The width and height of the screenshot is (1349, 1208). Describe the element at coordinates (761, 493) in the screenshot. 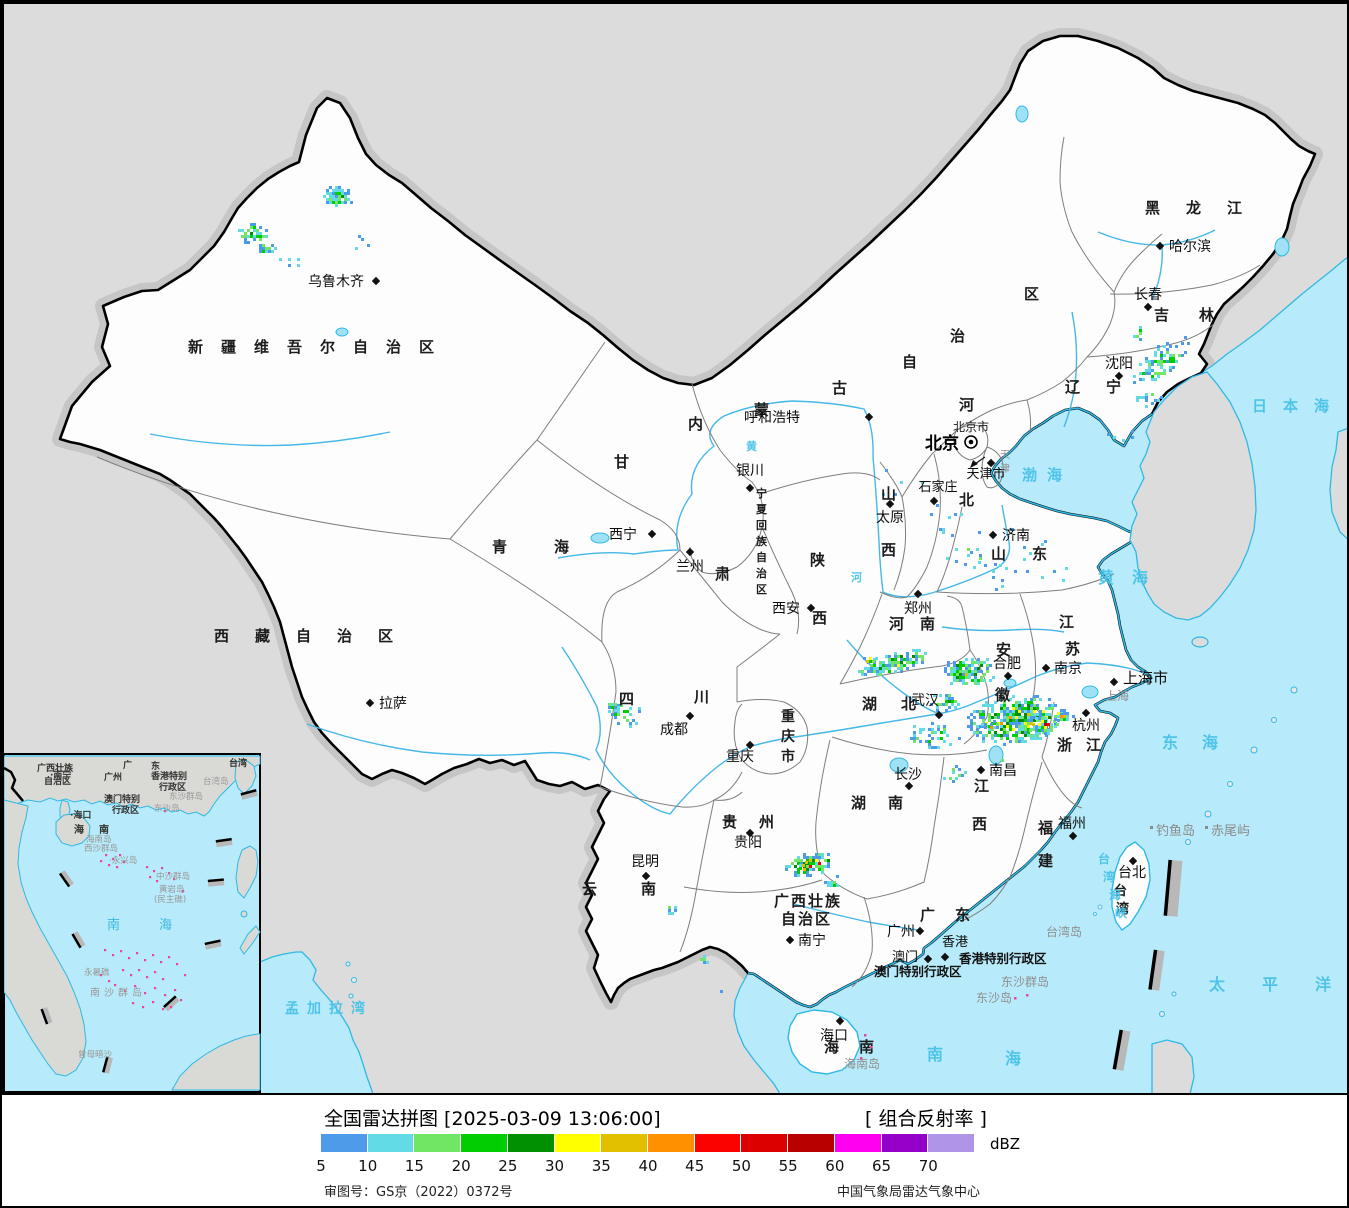

I see `province-label: 宁` at that location.